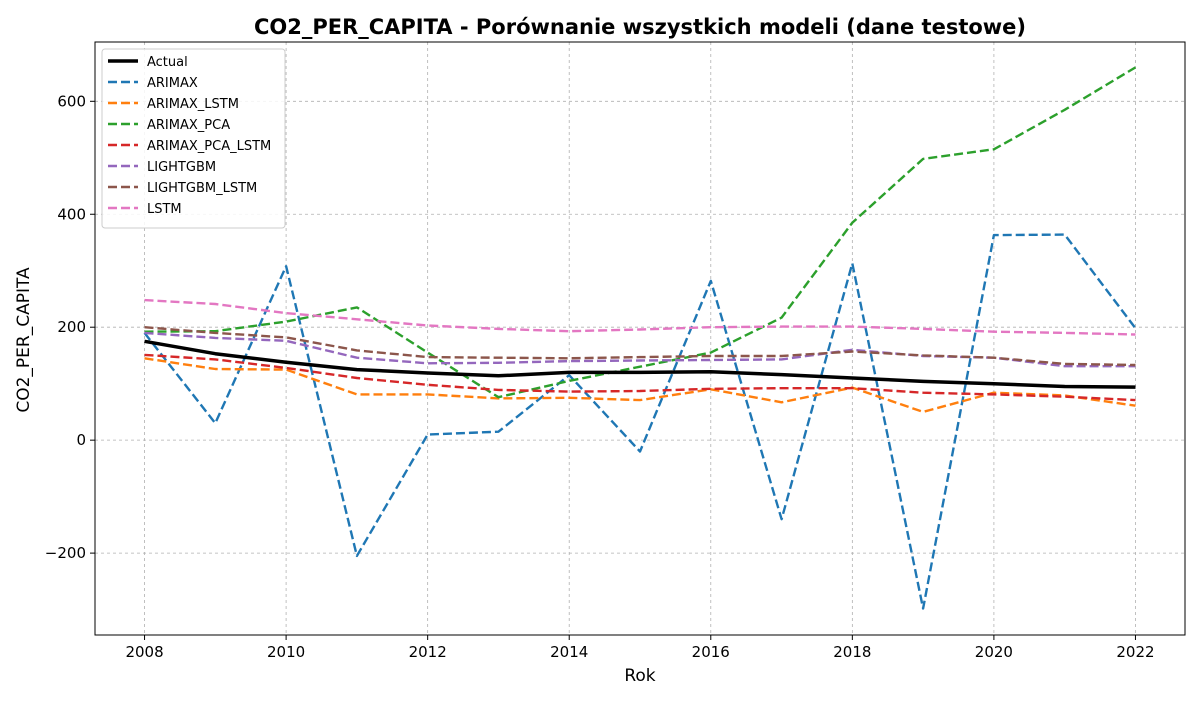  I want to click on x-tick-label: 2016, so click(711, 652).